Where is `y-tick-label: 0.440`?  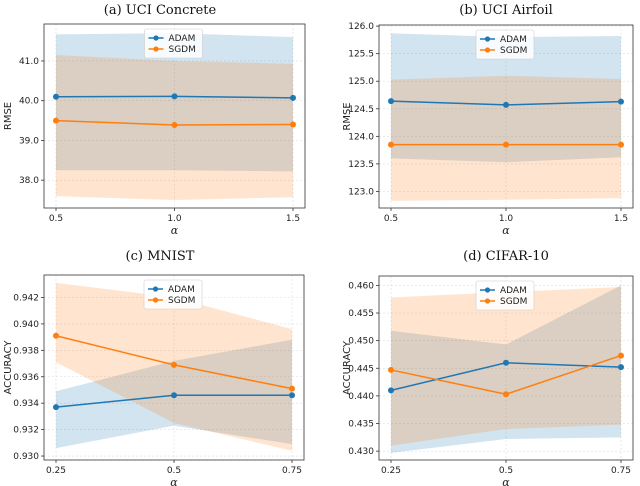
y-tick-label: 0.440 is located at coordinates (361, 397).